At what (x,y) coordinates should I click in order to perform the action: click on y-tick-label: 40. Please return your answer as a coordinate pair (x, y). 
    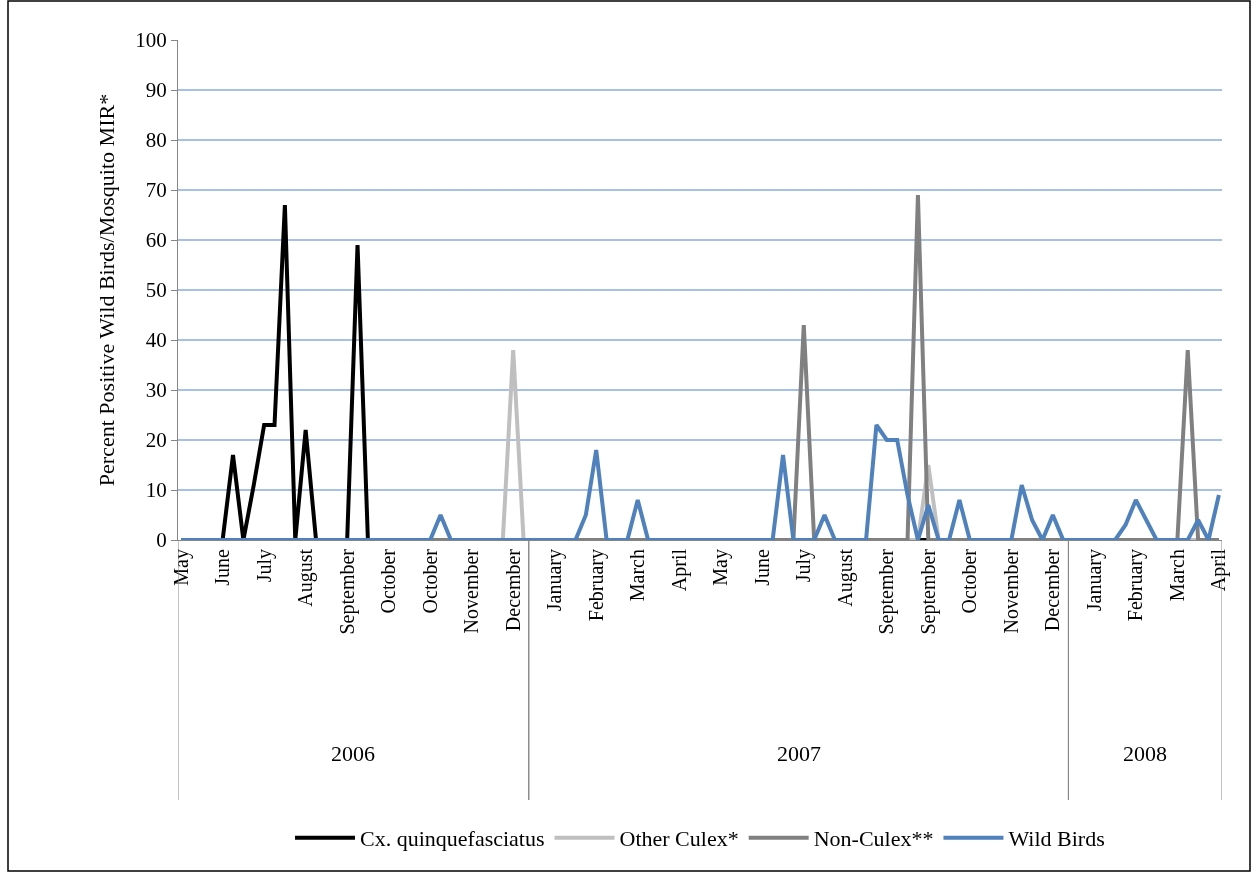
    Looking at the image, I should click on (156, 340).